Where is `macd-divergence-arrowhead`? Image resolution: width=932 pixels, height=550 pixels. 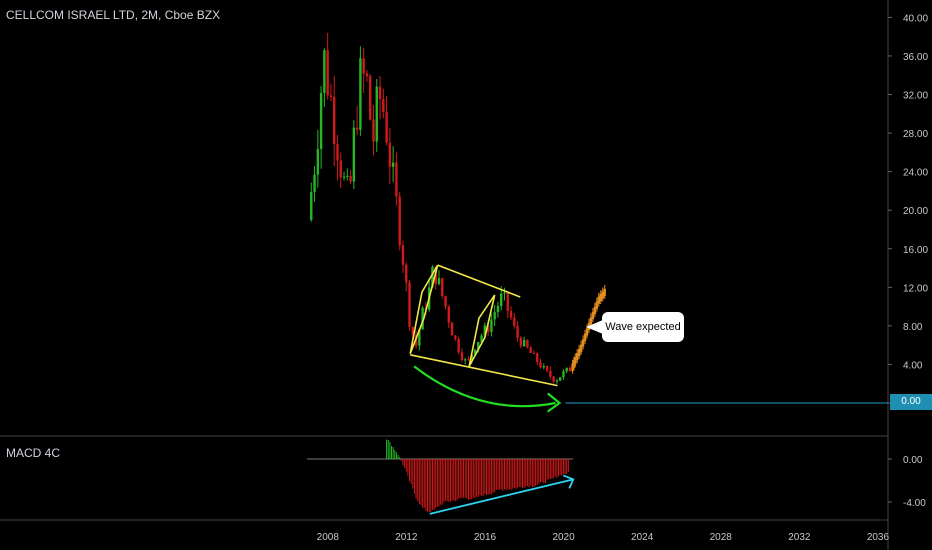 macd-divergence-arrowhead is located at coordinates (568, 481).